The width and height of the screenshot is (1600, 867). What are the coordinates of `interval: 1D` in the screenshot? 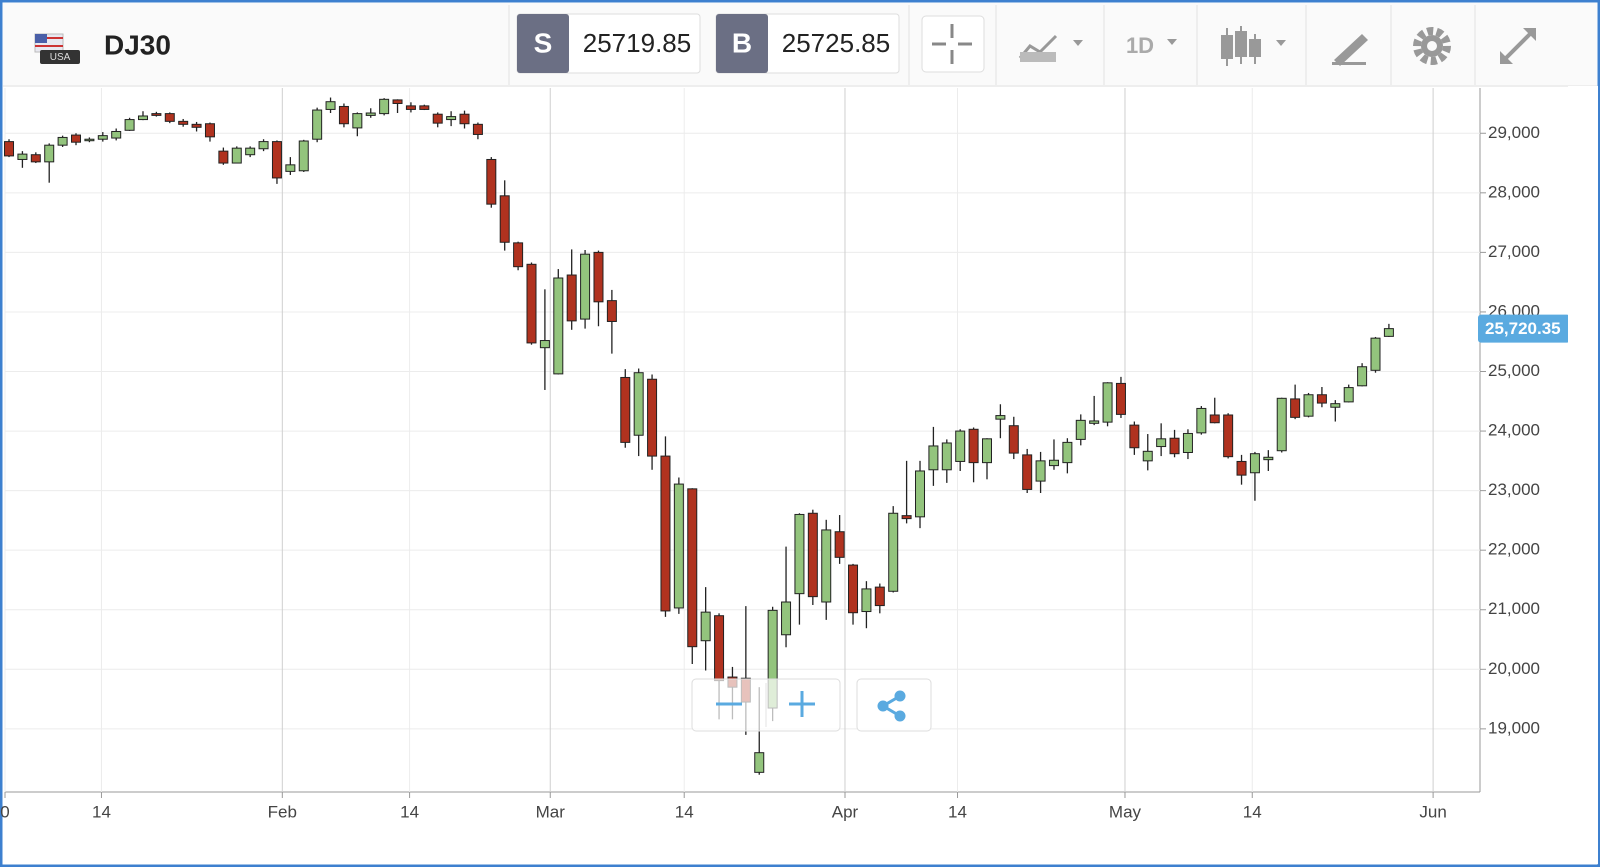 It's located at (1140, 45).